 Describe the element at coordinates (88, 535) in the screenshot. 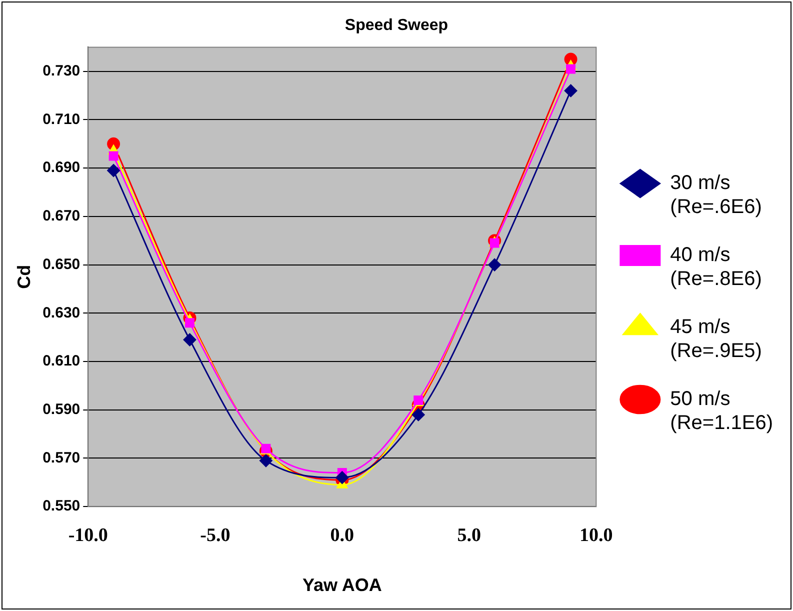

I see `x-tick-label: -10.0` at that location.